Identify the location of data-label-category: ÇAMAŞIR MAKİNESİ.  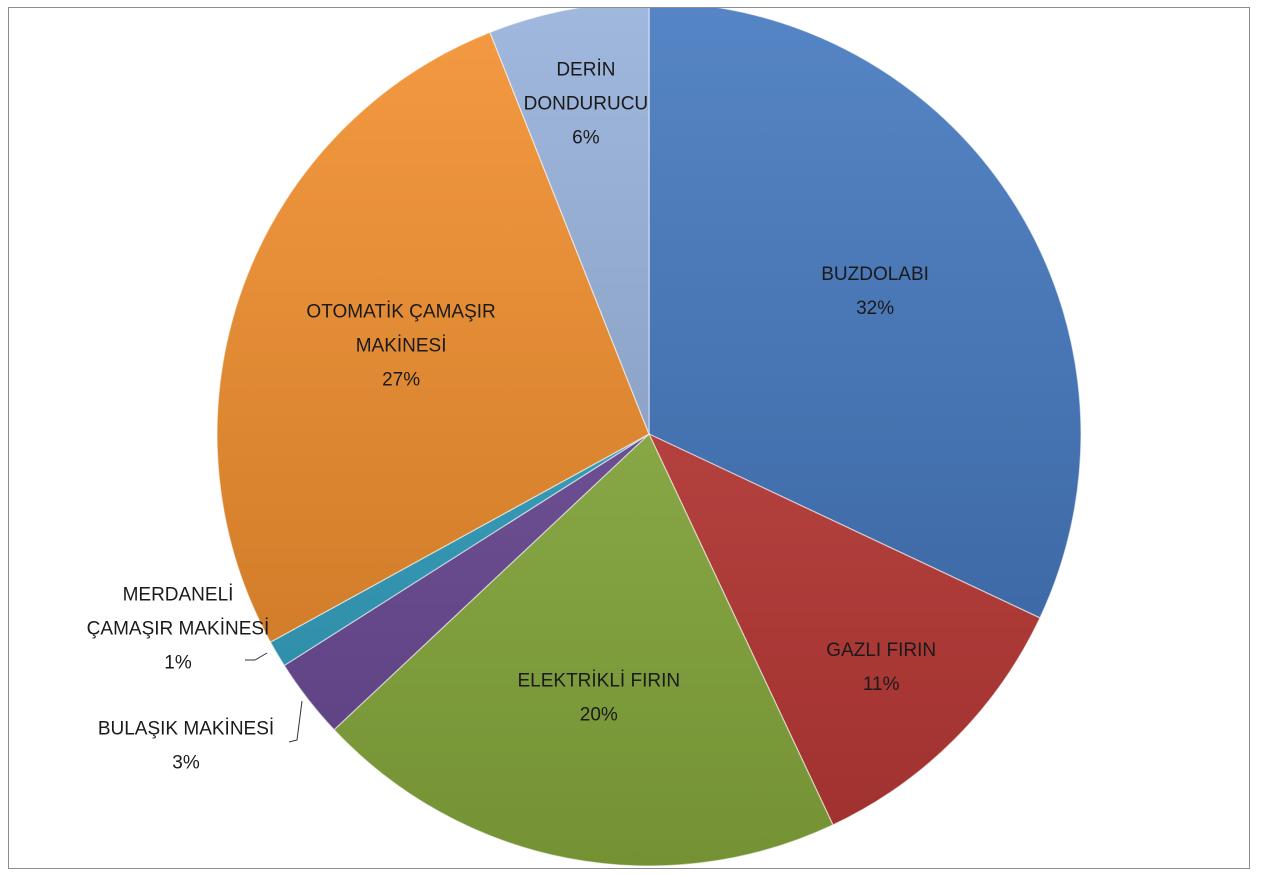
(178, 629).